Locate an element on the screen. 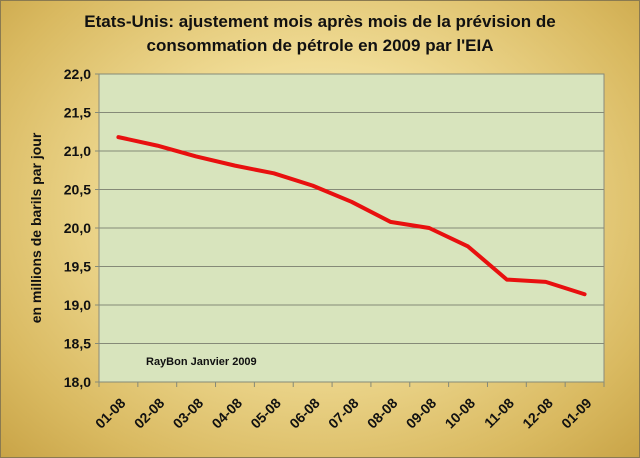 The image size is (640, 458). x-tick-label: 10-08 is located at coordinates (460, 413).